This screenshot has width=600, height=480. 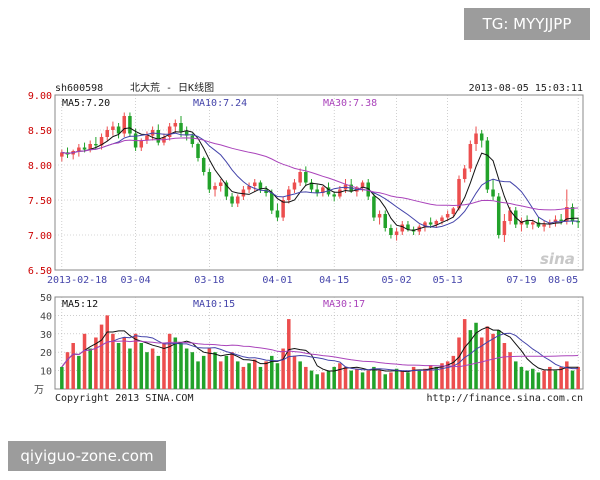 I want to click on price-y-axis: 9.00 8.50 8.00 7.50 7.00 6.50, so click(x=40, y=184).